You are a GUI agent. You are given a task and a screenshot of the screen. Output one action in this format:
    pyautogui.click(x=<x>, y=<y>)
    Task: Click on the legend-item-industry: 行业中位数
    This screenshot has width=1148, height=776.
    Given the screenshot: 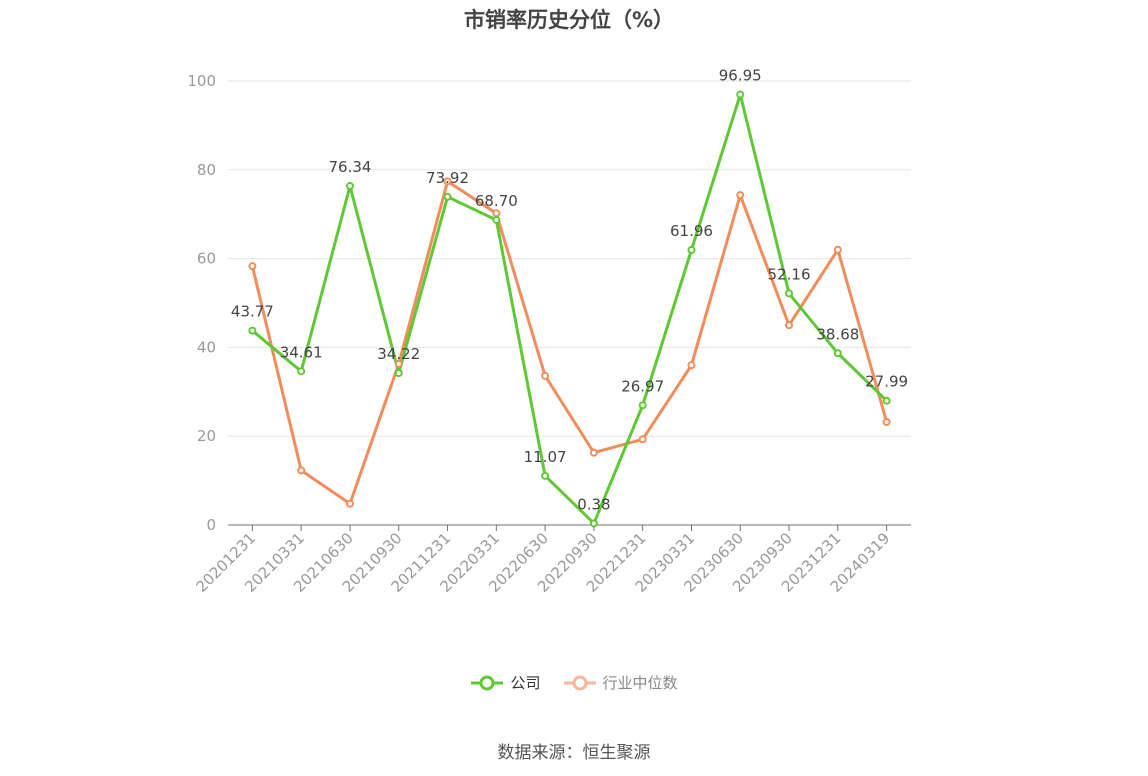 What is the action you would take?
    pyautogui.click(x=620, y=682)
    